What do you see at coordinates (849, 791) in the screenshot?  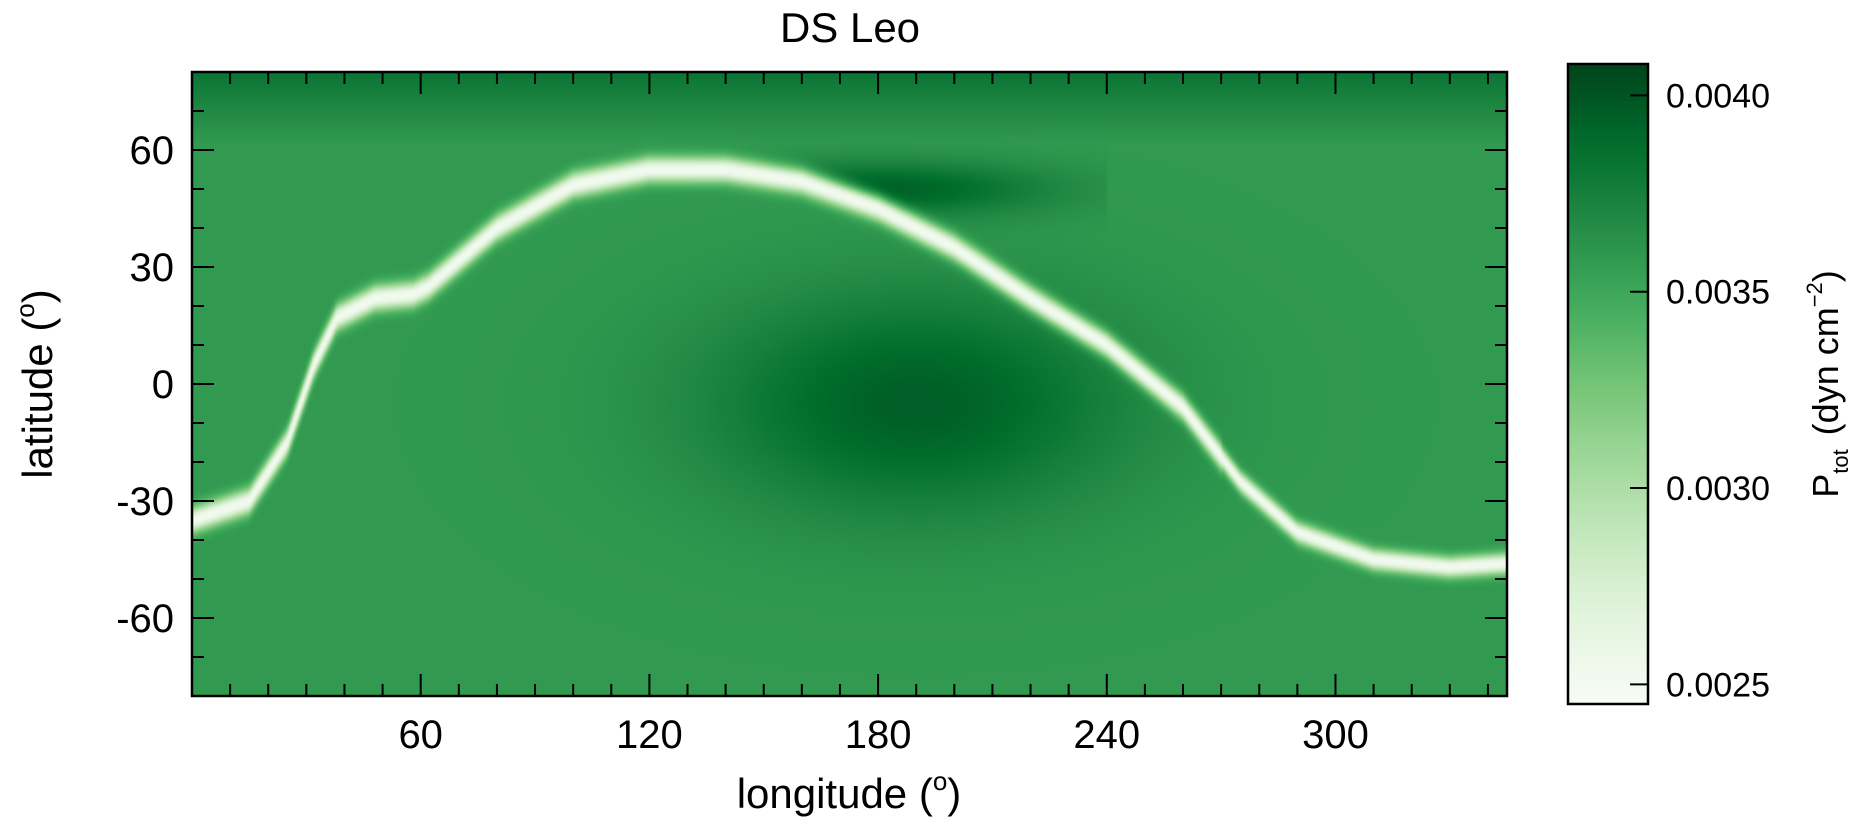 I see `x-axis-label: longitude (o)` at bounding box center [849, 791].